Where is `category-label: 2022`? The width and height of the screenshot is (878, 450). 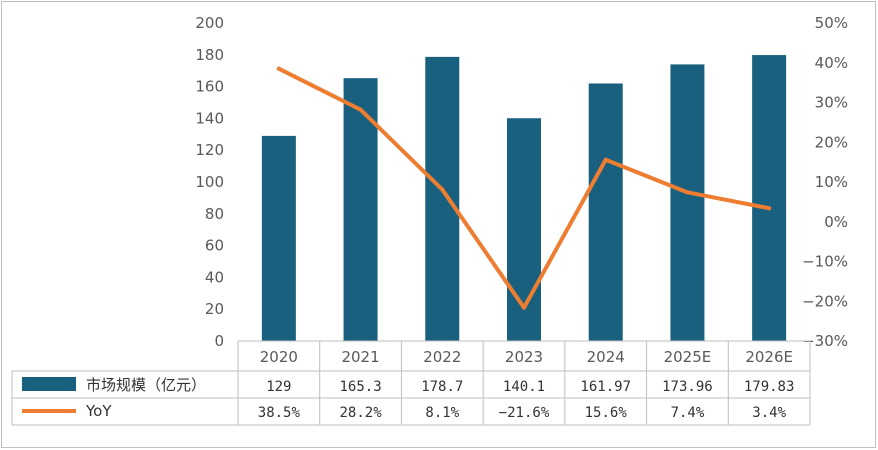 category-label: 2022 is located at coordinates (442, 357).